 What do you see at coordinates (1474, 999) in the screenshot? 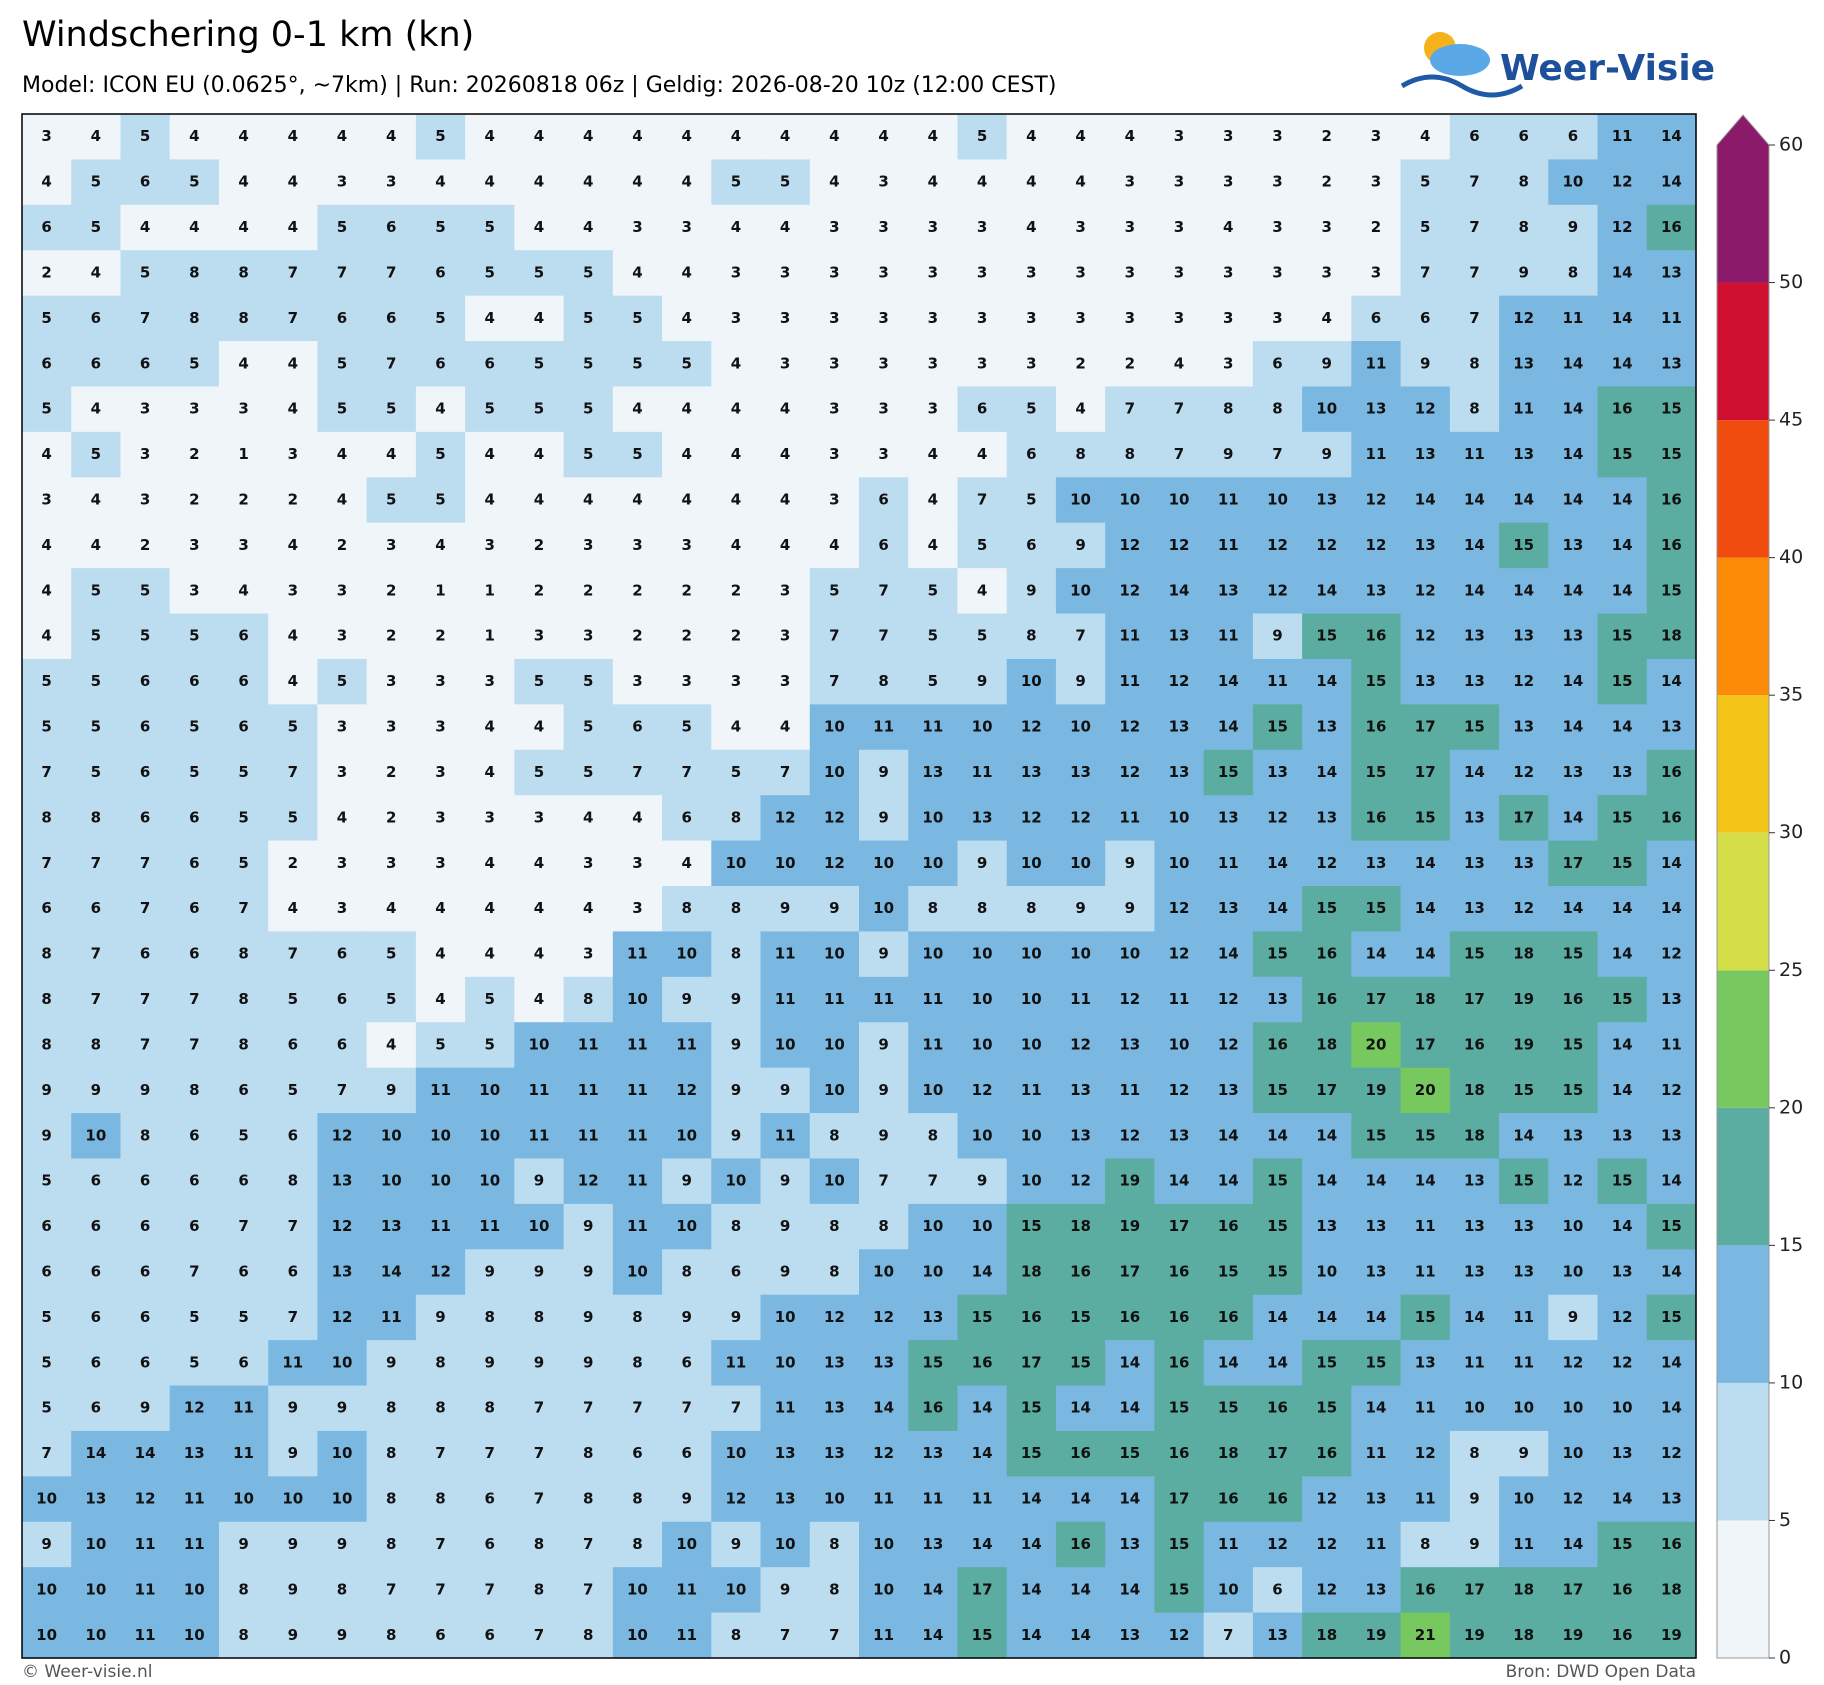
I see `cell-label: 17` at bounding box center [1474, 999].